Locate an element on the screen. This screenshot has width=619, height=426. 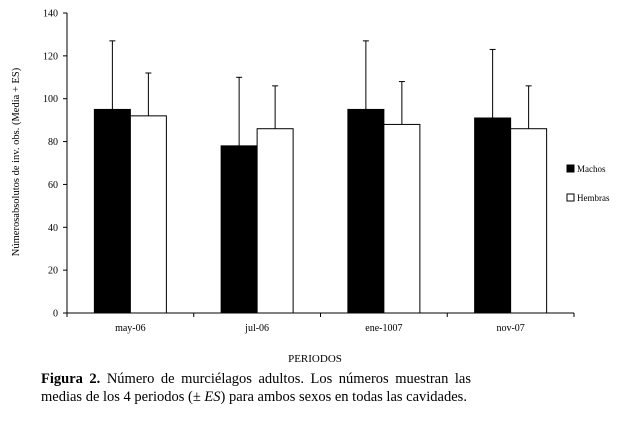
x-tick-label: nov-07 is located at coordinates (510, 328).